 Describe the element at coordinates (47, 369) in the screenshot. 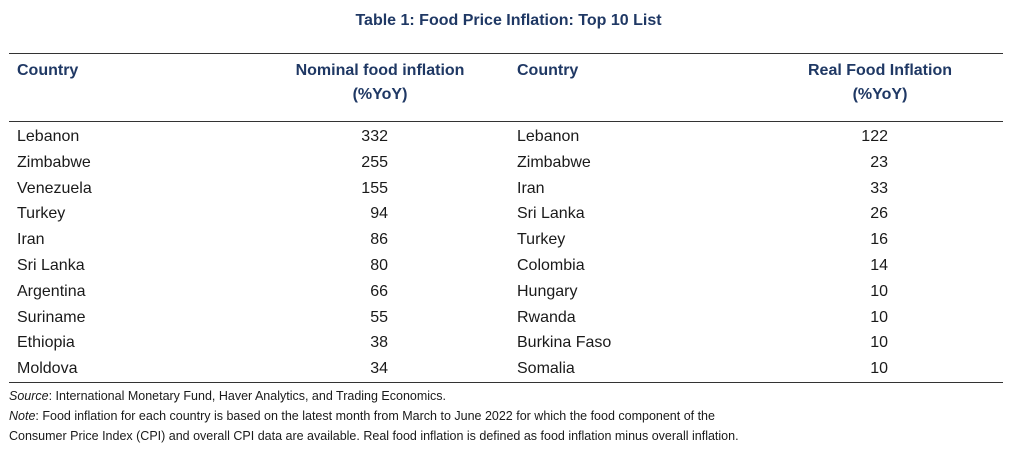

I see `nominal-country-cell: Moldova` at that location.